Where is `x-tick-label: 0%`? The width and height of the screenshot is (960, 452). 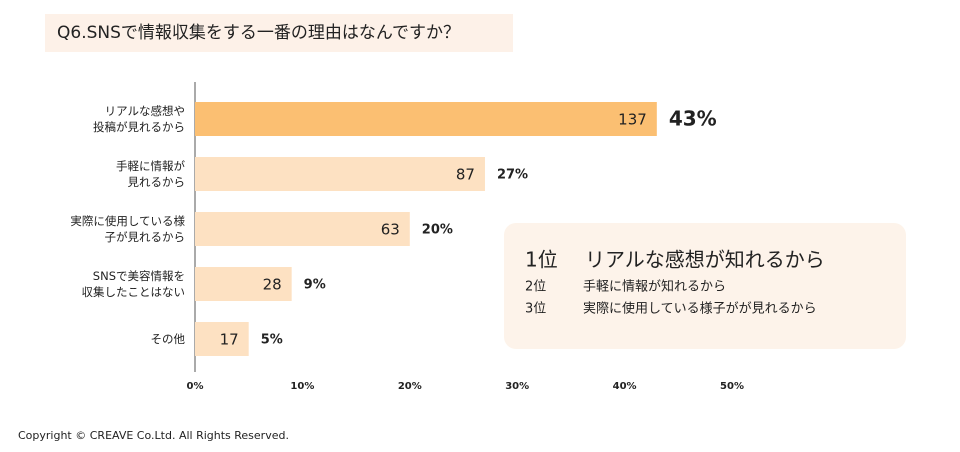 x-tick-label: 0% is located at coordinates (195, 386).